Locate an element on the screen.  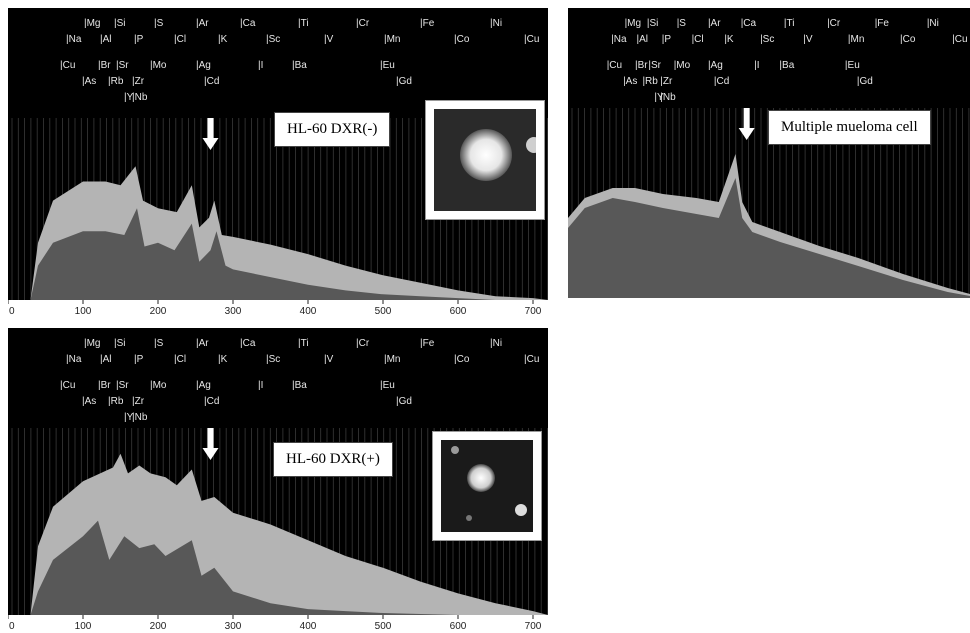
peak-arrow-dxr-plus is located at coordinates (210, 444).